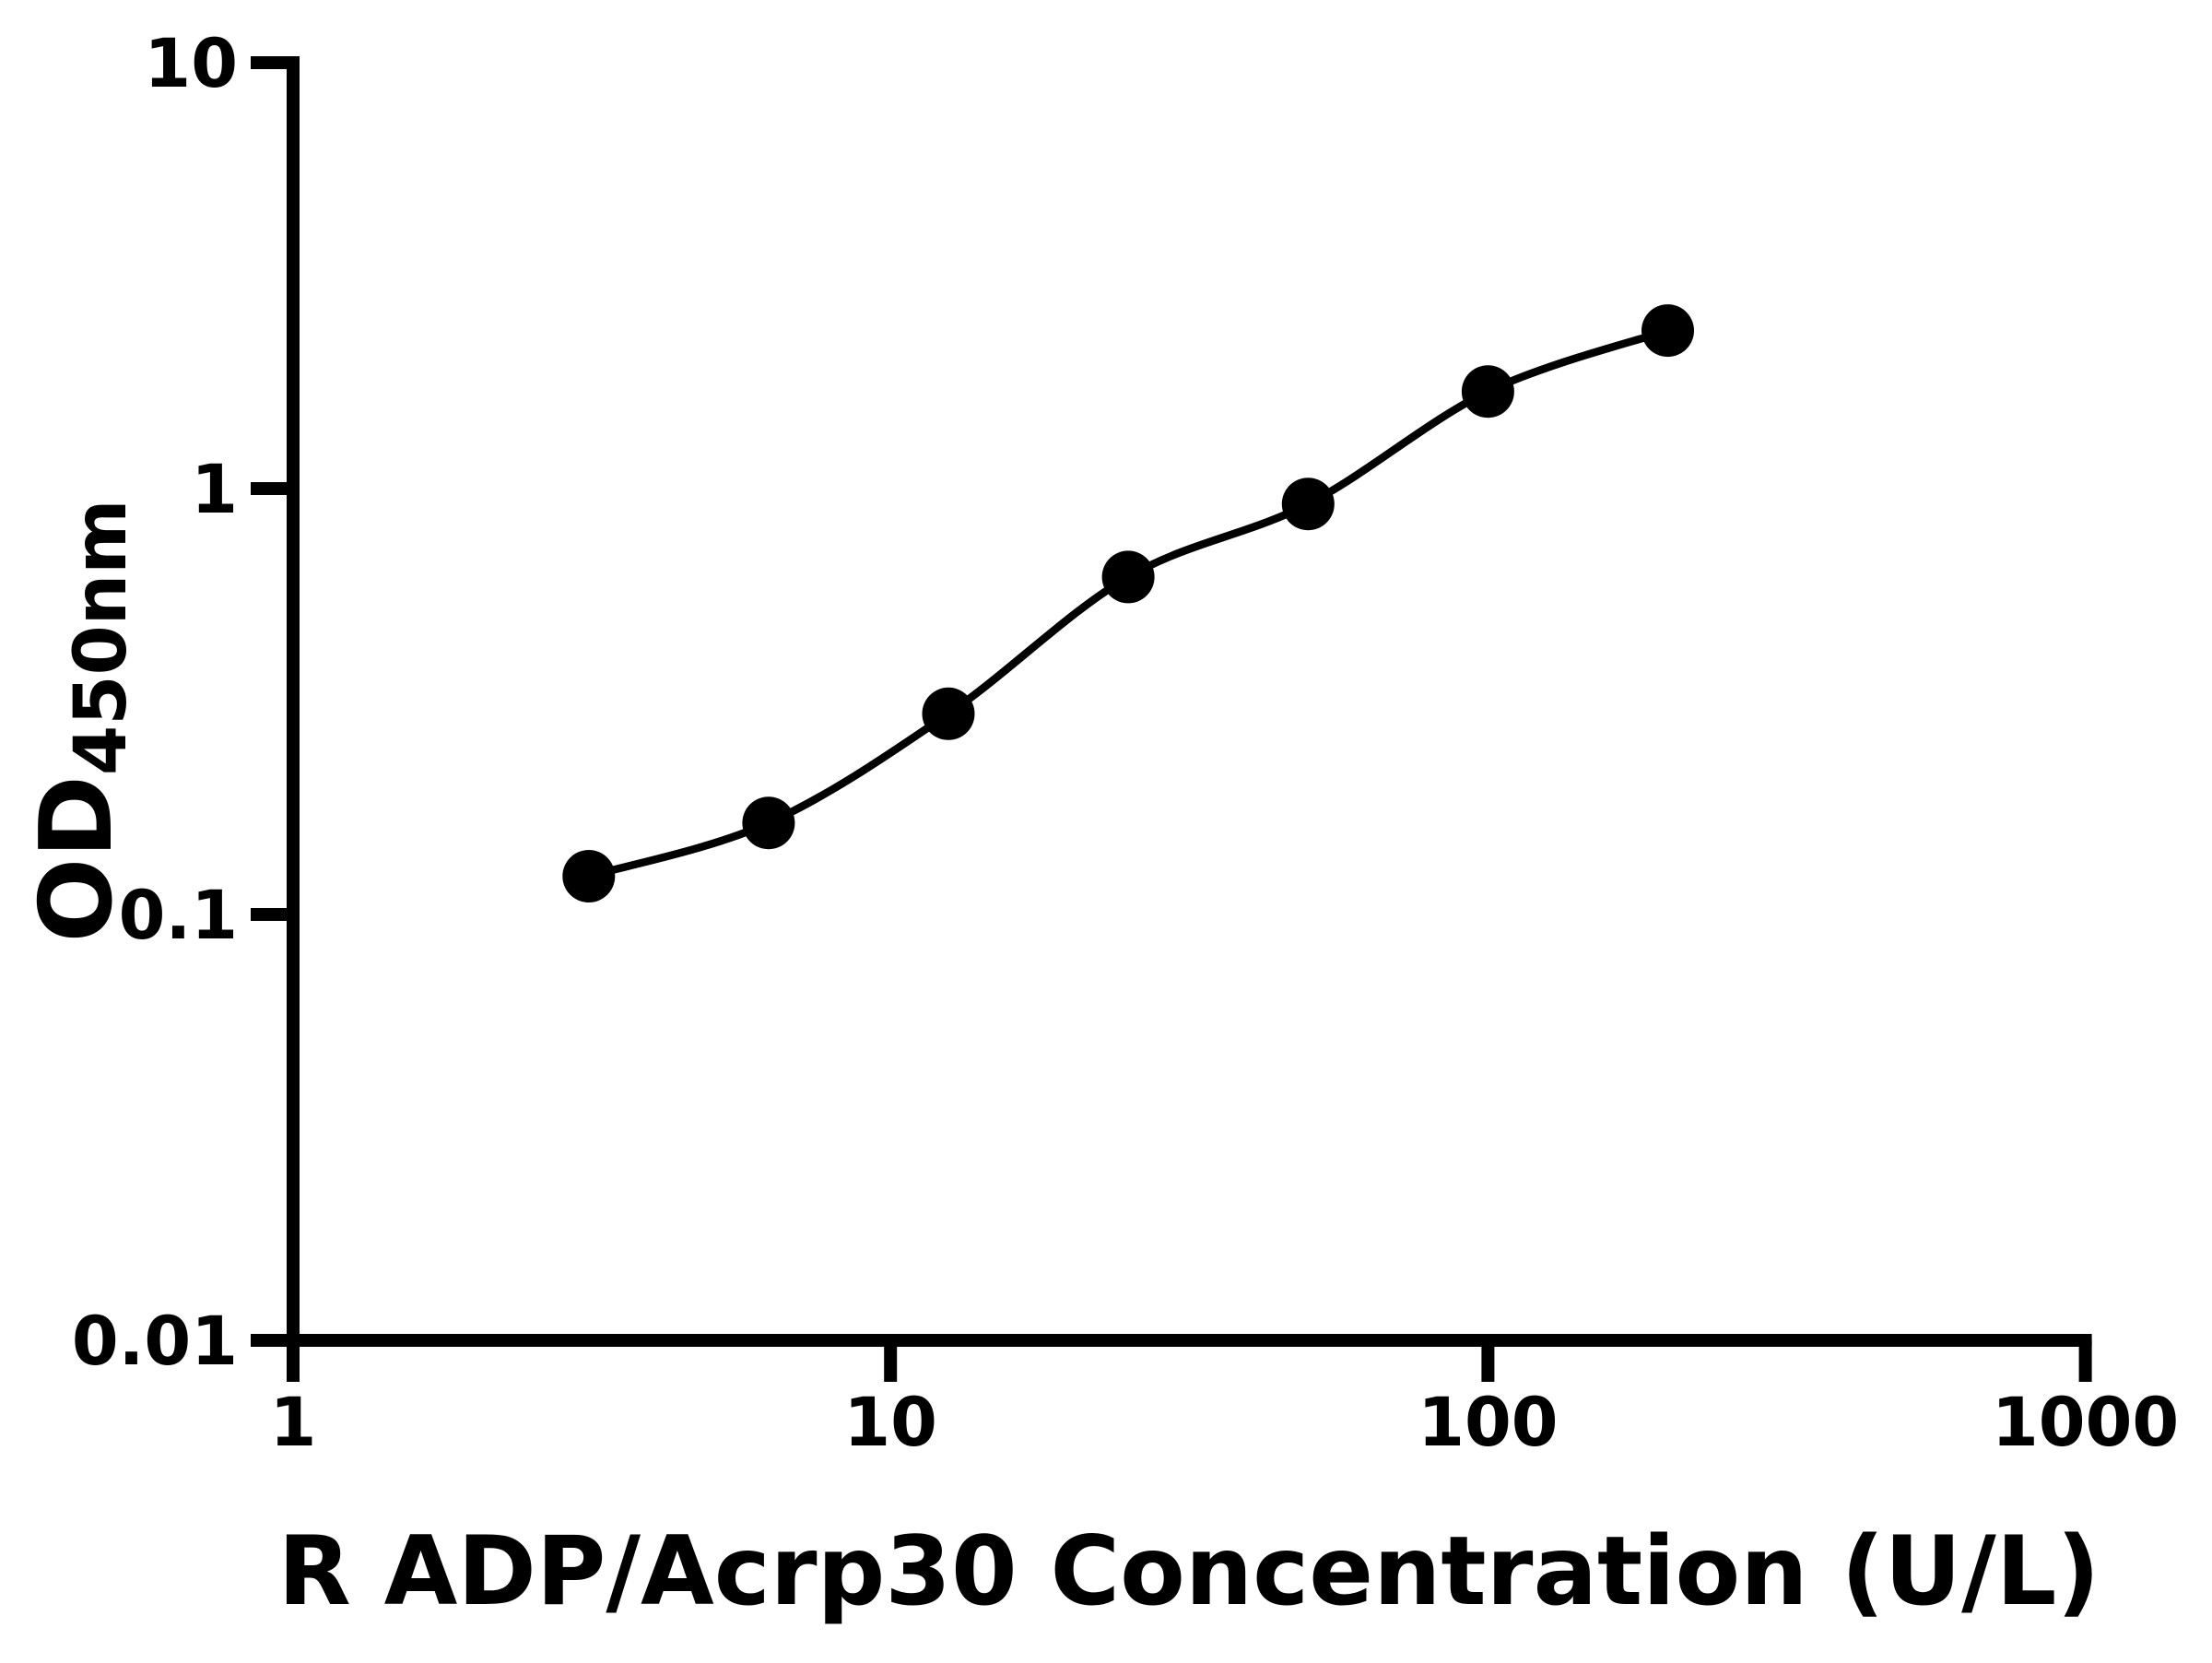  I want to click on y-axis-title-main: OD, so click(77, 858).